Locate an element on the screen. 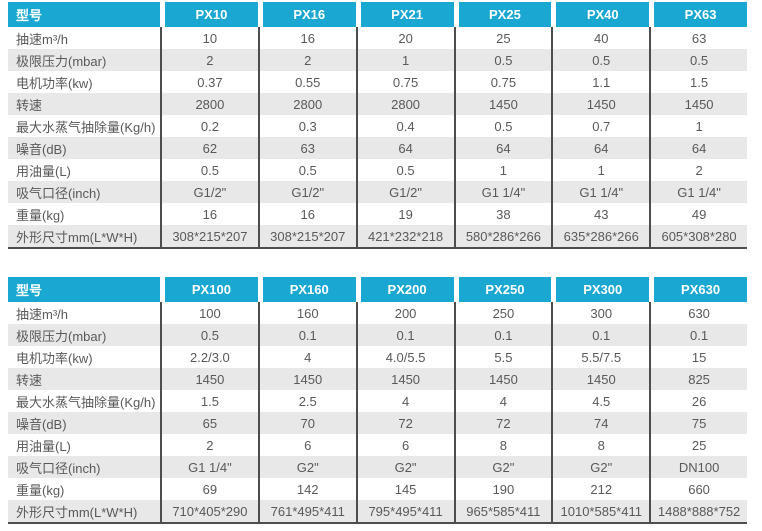  column-header: PX200 is located at coordinates (404, 289).